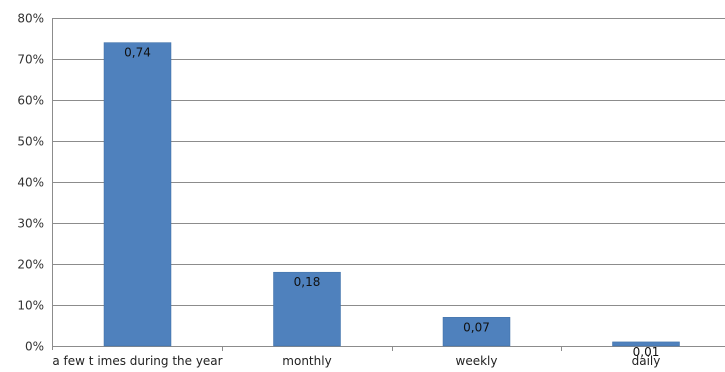 The image size is (725, 372). I want to click on y-tick-label: 60%, so click(30, 101).